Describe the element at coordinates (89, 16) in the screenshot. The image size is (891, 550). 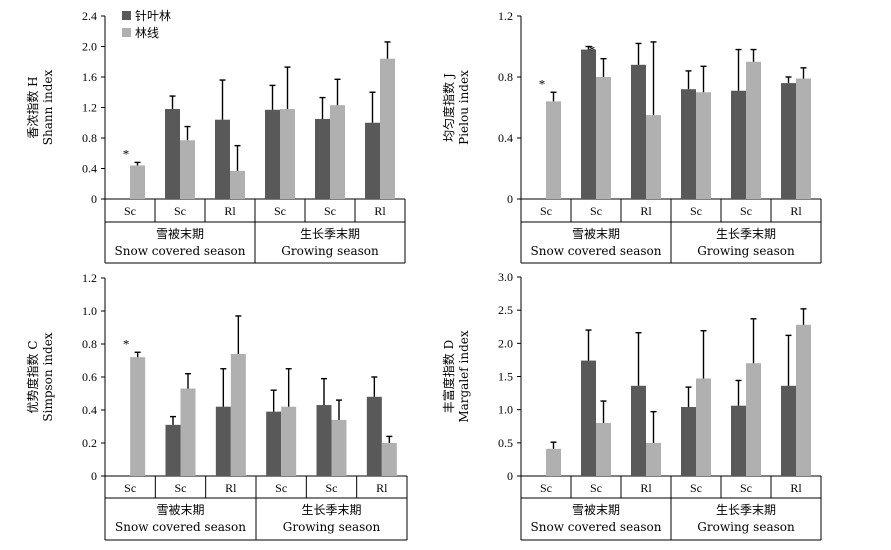
I see `y-tick-label: 2.4` at that location.